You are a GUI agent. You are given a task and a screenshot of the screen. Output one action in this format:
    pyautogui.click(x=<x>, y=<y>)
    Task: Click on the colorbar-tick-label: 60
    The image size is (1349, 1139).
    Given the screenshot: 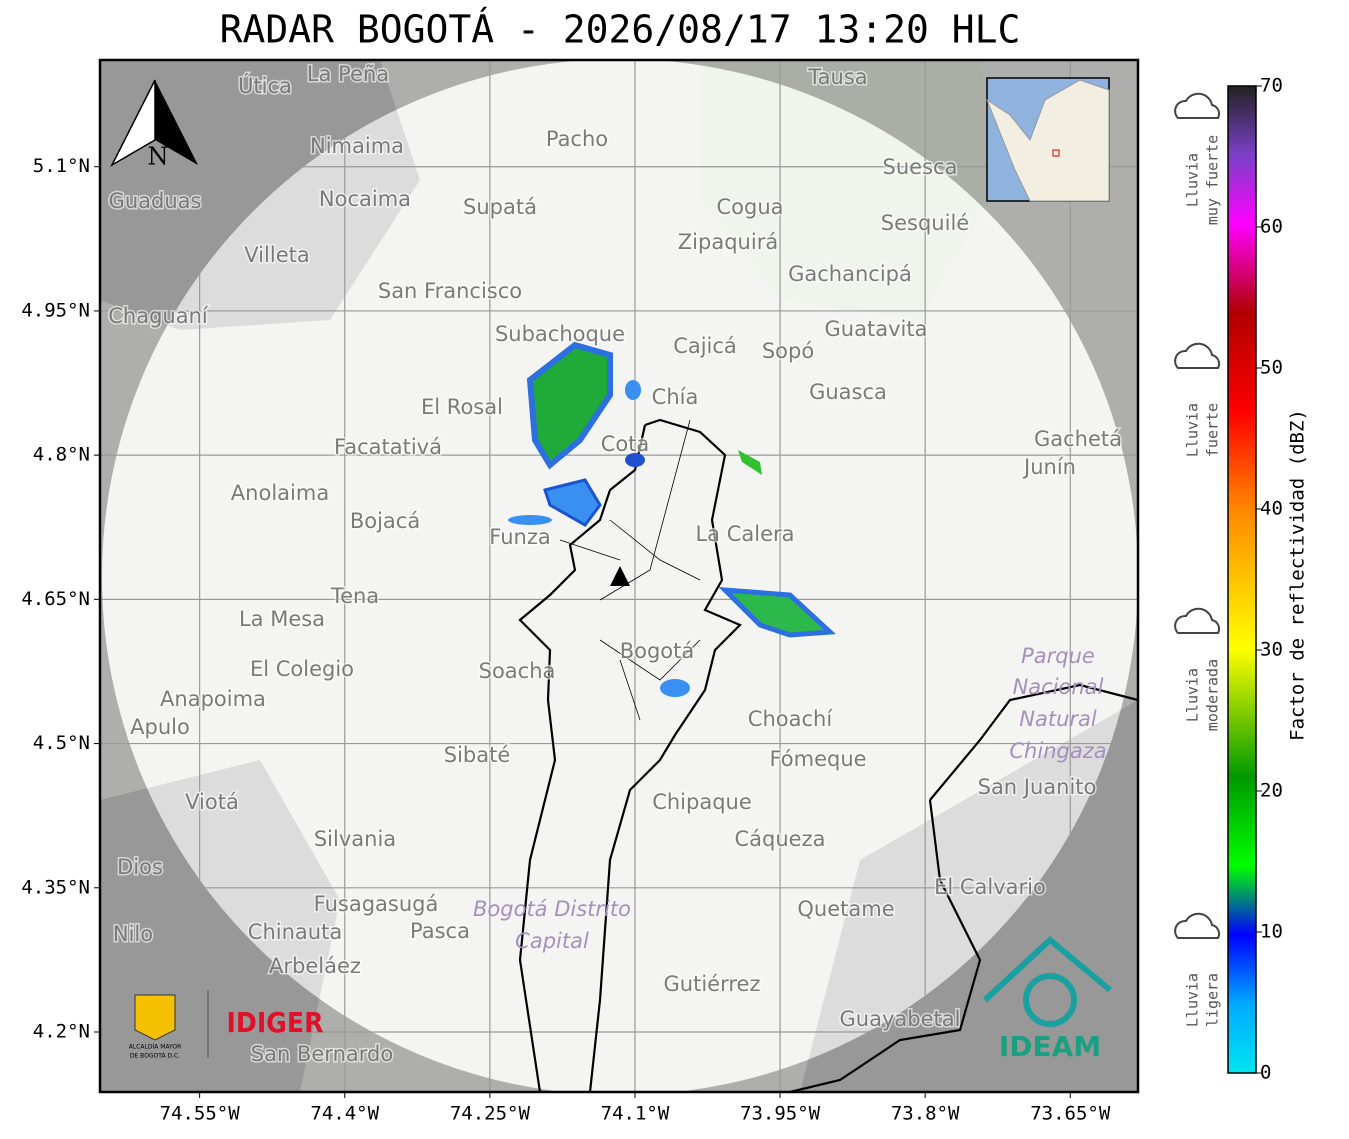 What is the action you would take?
    pyautogui.click(x=1271, y=227)
    